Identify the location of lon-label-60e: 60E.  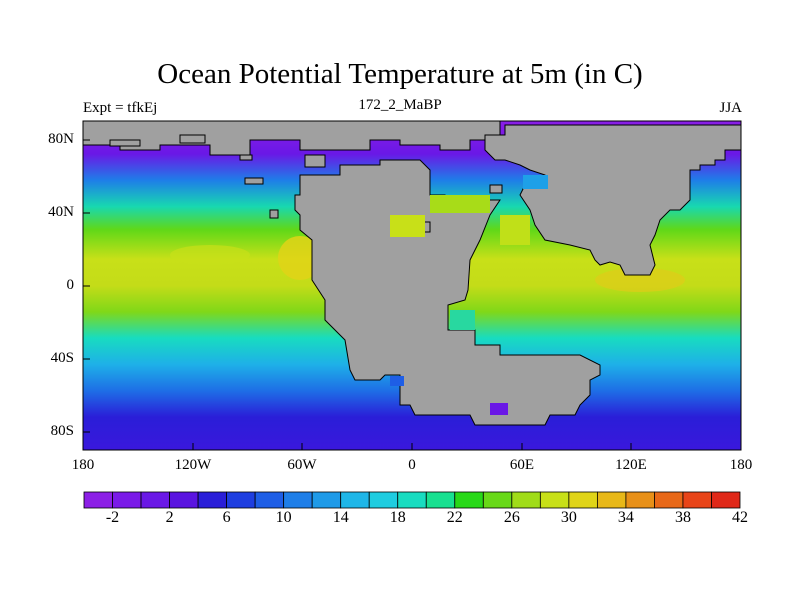
(522, 465).